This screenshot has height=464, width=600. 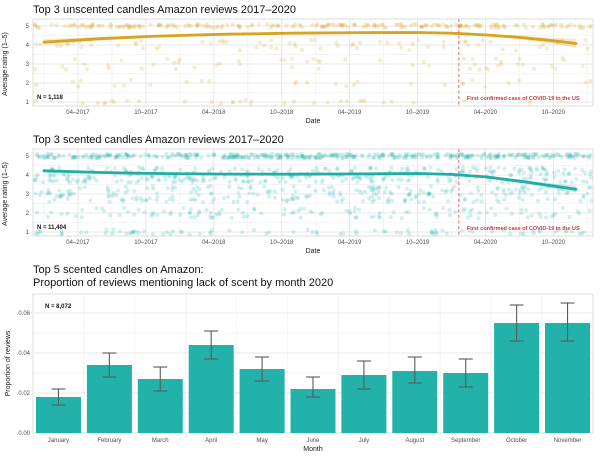 What do you see at coordinates (24, 434) in the screenshot?
I see `y-tick-label: 0.00` at bounding box center [24, 434].